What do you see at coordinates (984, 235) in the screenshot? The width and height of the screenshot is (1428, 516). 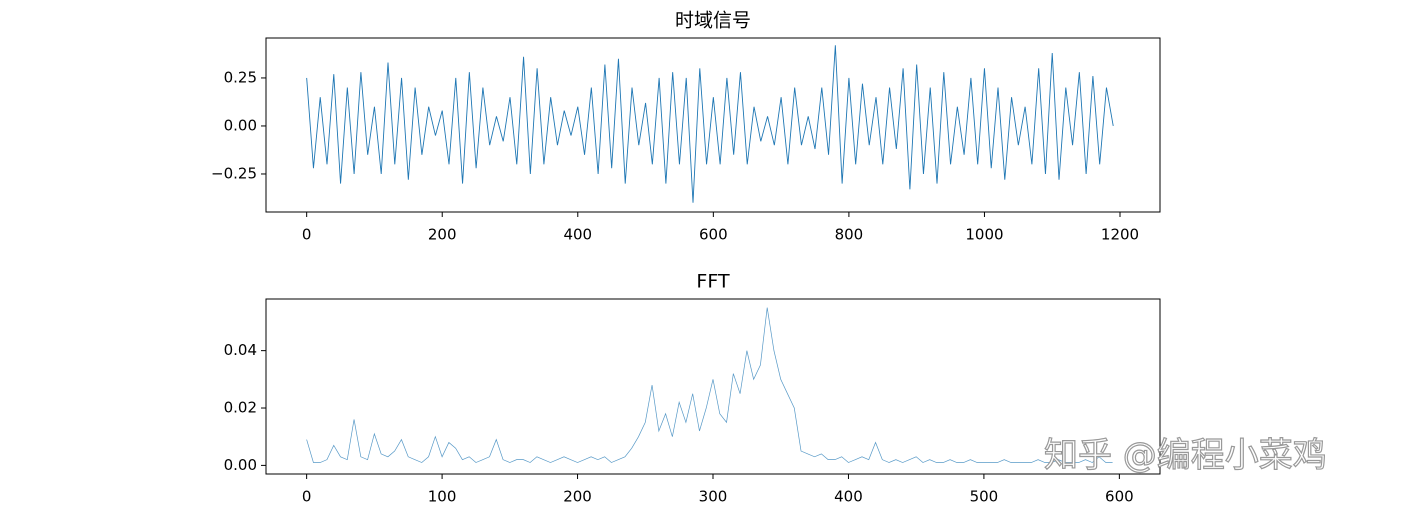 I see `x-tick-label: 1000` at bounding box center [984, 235].